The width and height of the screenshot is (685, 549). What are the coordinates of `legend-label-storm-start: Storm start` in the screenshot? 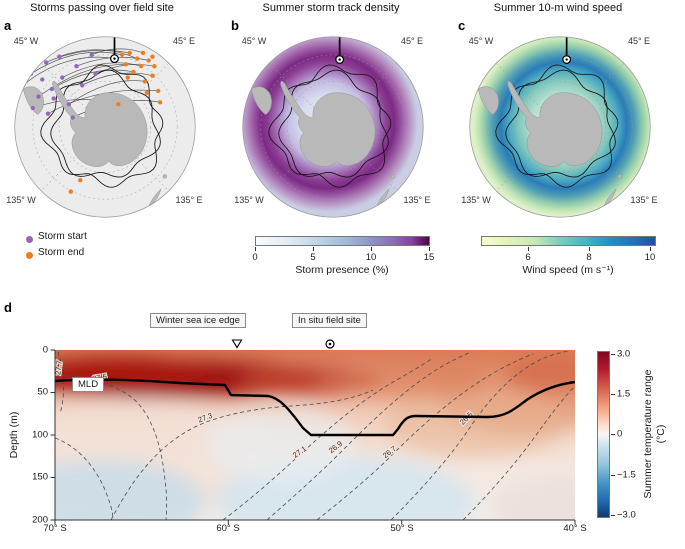 It's located at (62, 236).